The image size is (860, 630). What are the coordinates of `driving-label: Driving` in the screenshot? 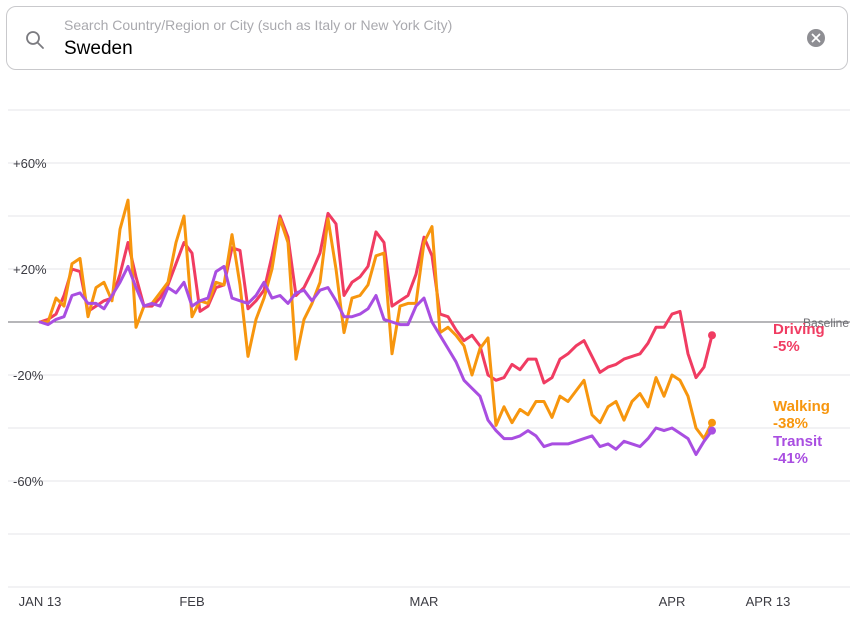 It's located at (799, 329).